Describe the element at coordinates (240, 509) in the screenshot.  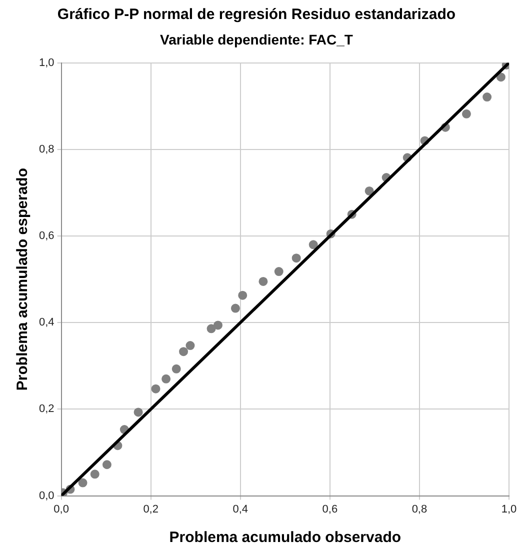
I see `x-tick-label: 0,4` at that location.